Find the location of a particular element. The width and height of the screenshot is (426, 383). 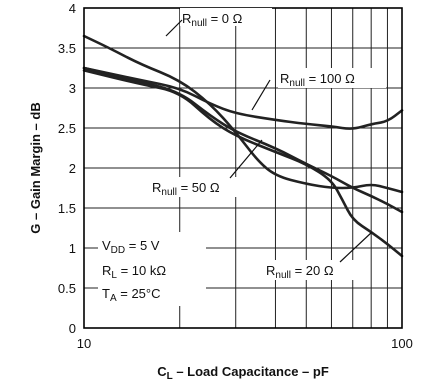

y-axis-title: G – Gain Margin – dB is located at coordinates (35, 167).